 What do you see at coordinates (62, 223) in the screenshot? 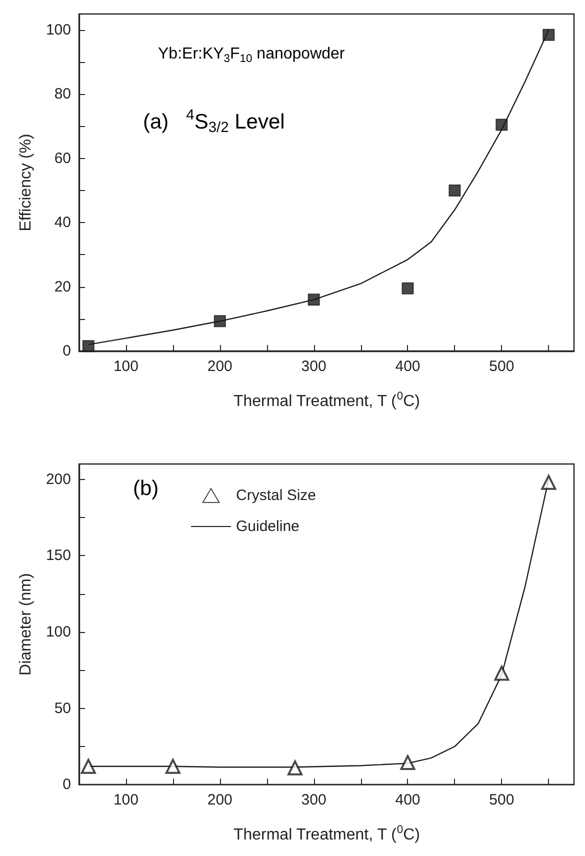
I see `y-tick-label: 40` at bounding box center [62, 223].